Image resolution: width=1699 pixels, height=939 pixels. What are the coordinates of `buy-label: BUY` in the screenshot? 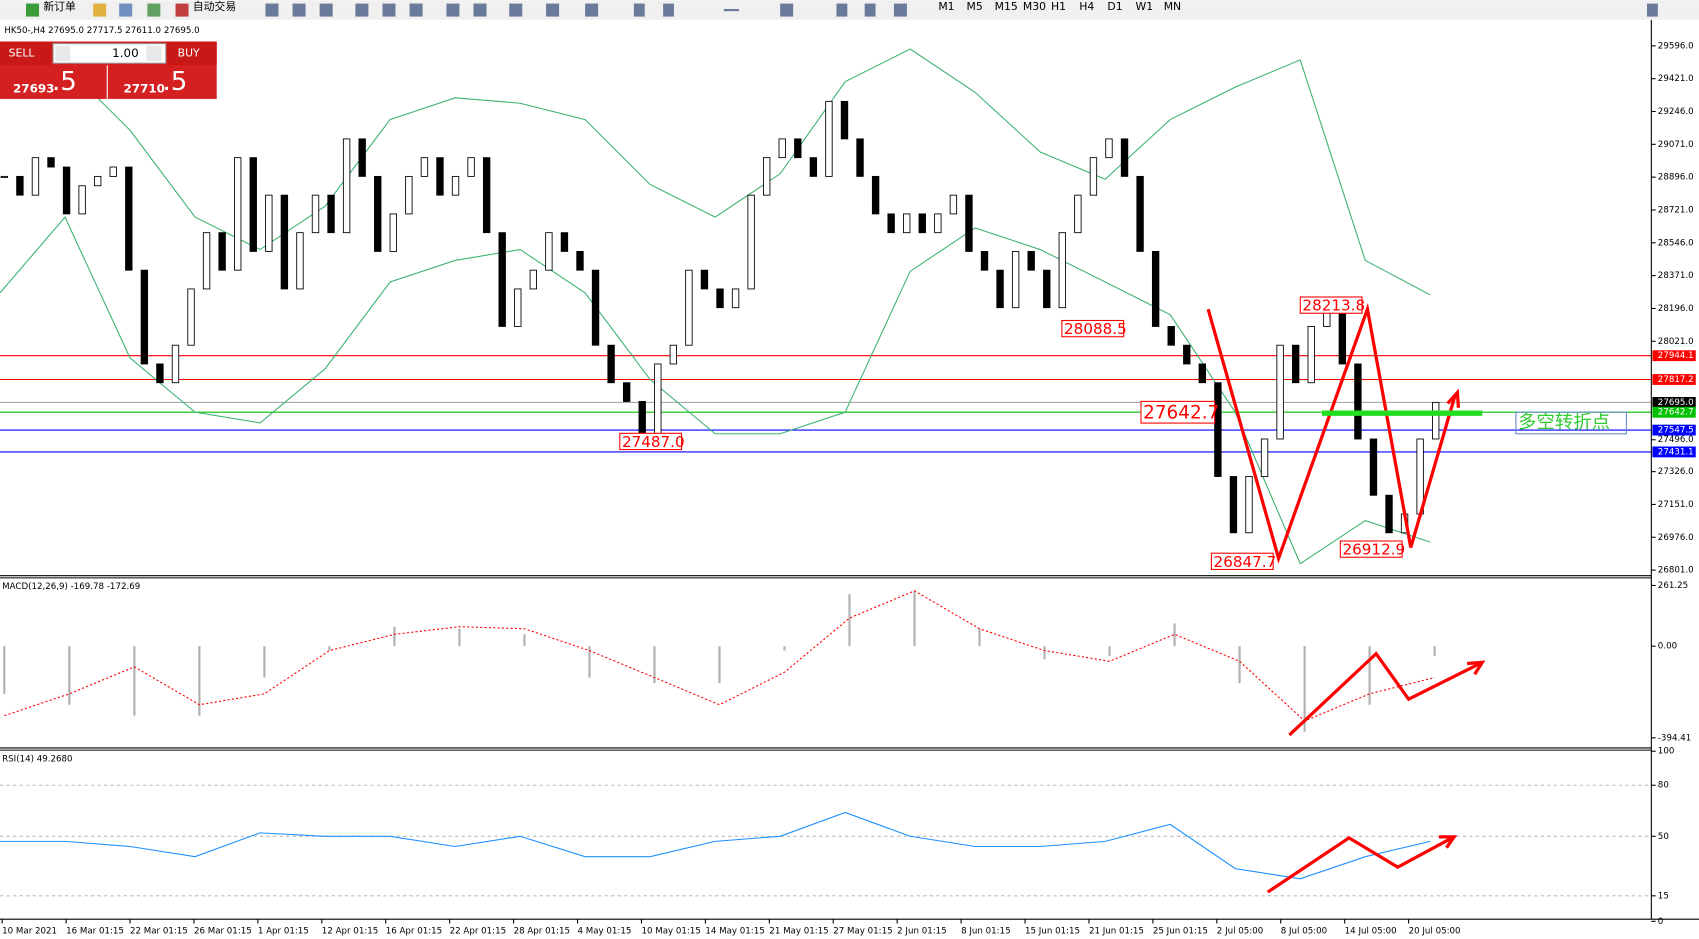 It's located at (189, 52).